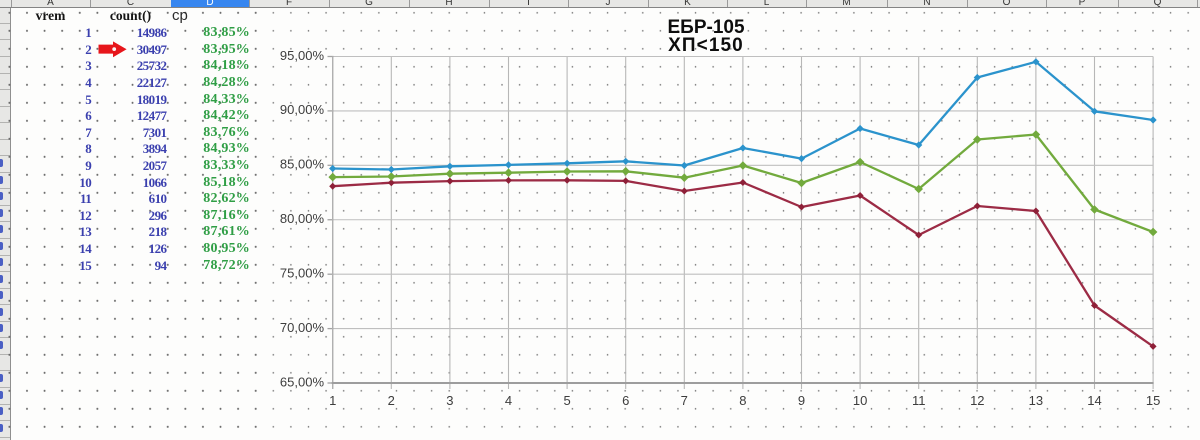 The height and width of the screenshot is (440, 1200). Describe the element at coordinates (302, 164) in the screenshot. I see `svg-text: 85,00%` at that location.